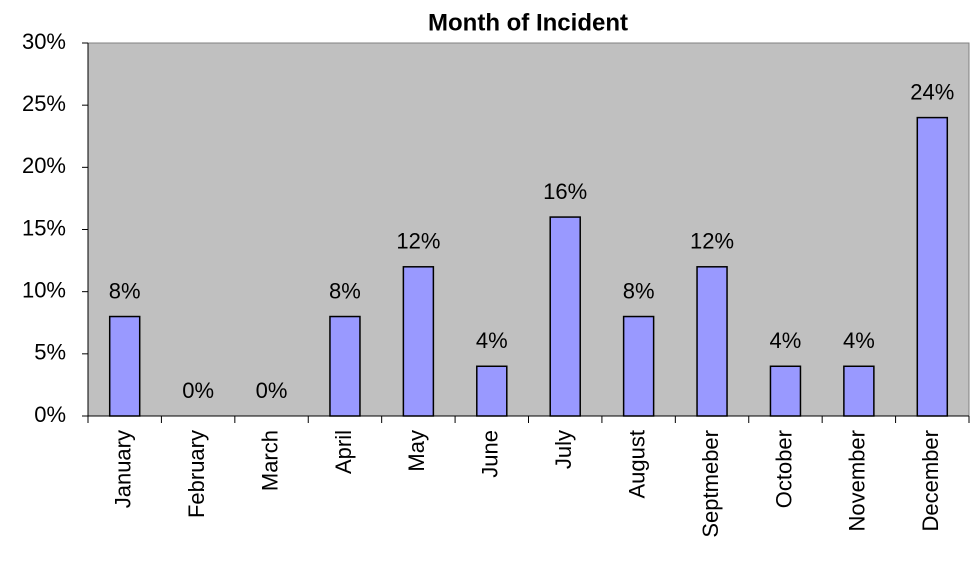 The image size is (971, 585). Describe the element at coordinates (44, 165) in the screenshot. I see `y-tick-label: 20%` at that location.